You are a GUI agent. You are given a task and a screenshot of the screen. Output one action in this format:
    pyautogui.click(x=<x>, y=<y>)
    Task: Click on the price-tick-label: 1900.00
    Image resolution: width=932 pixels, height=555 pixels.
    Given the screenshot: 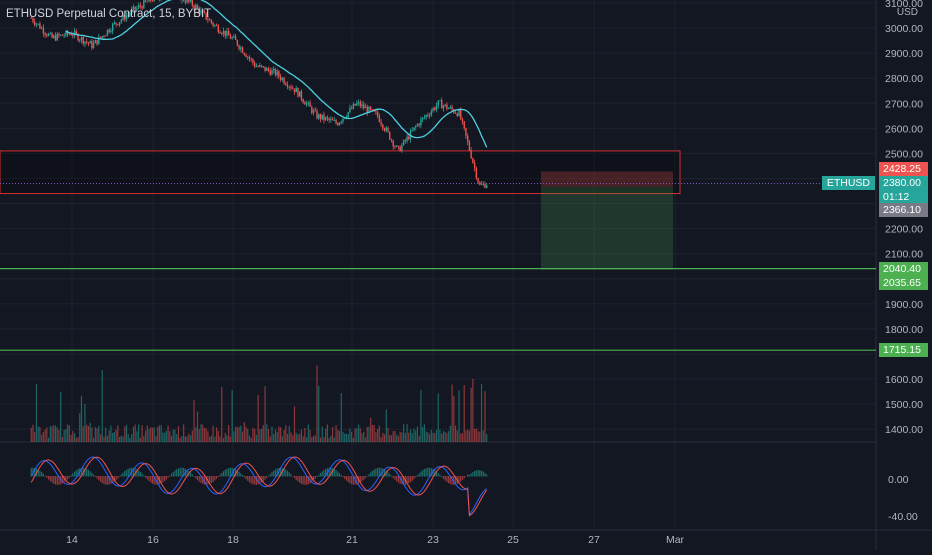 What is the action you would take?
    pyautogui.click(x=904, y=305)
    